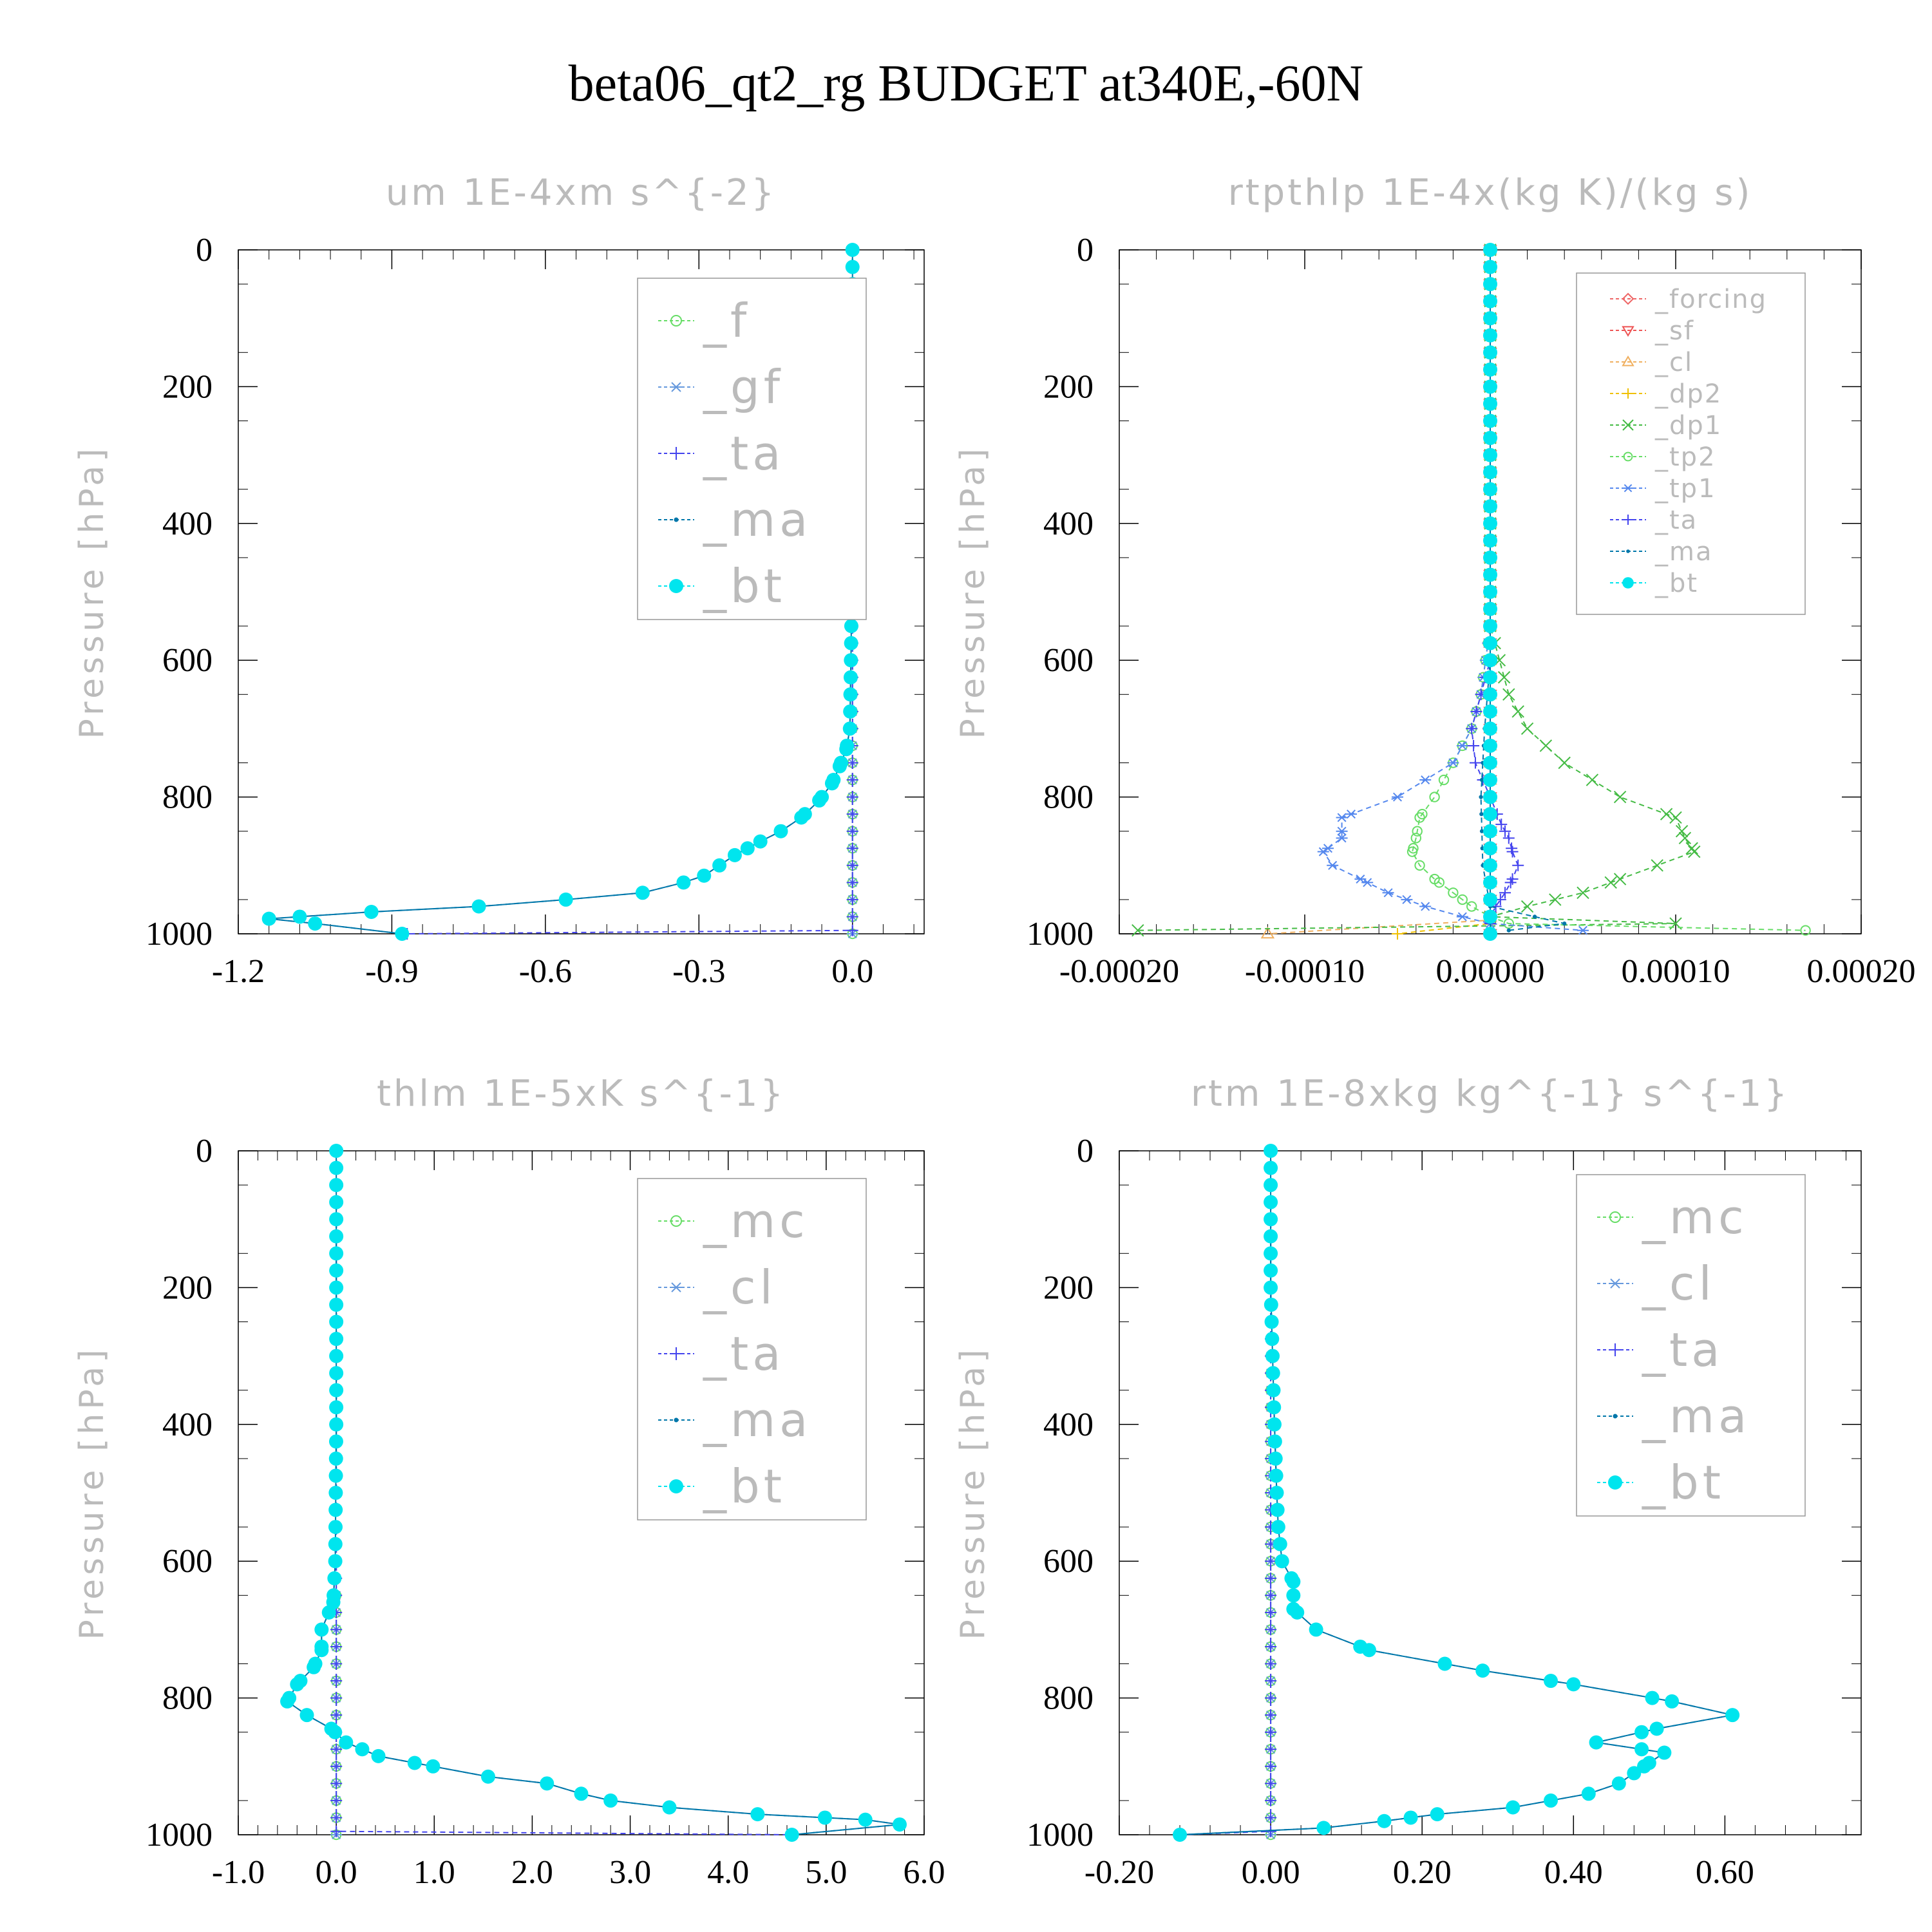 The image size is (1932, 1932). What do you see at coordinates (752, 1349) in the screenshot?
I see `legend: _mc _cl _ta _ma _bt` at bounding box center [752, 1349].